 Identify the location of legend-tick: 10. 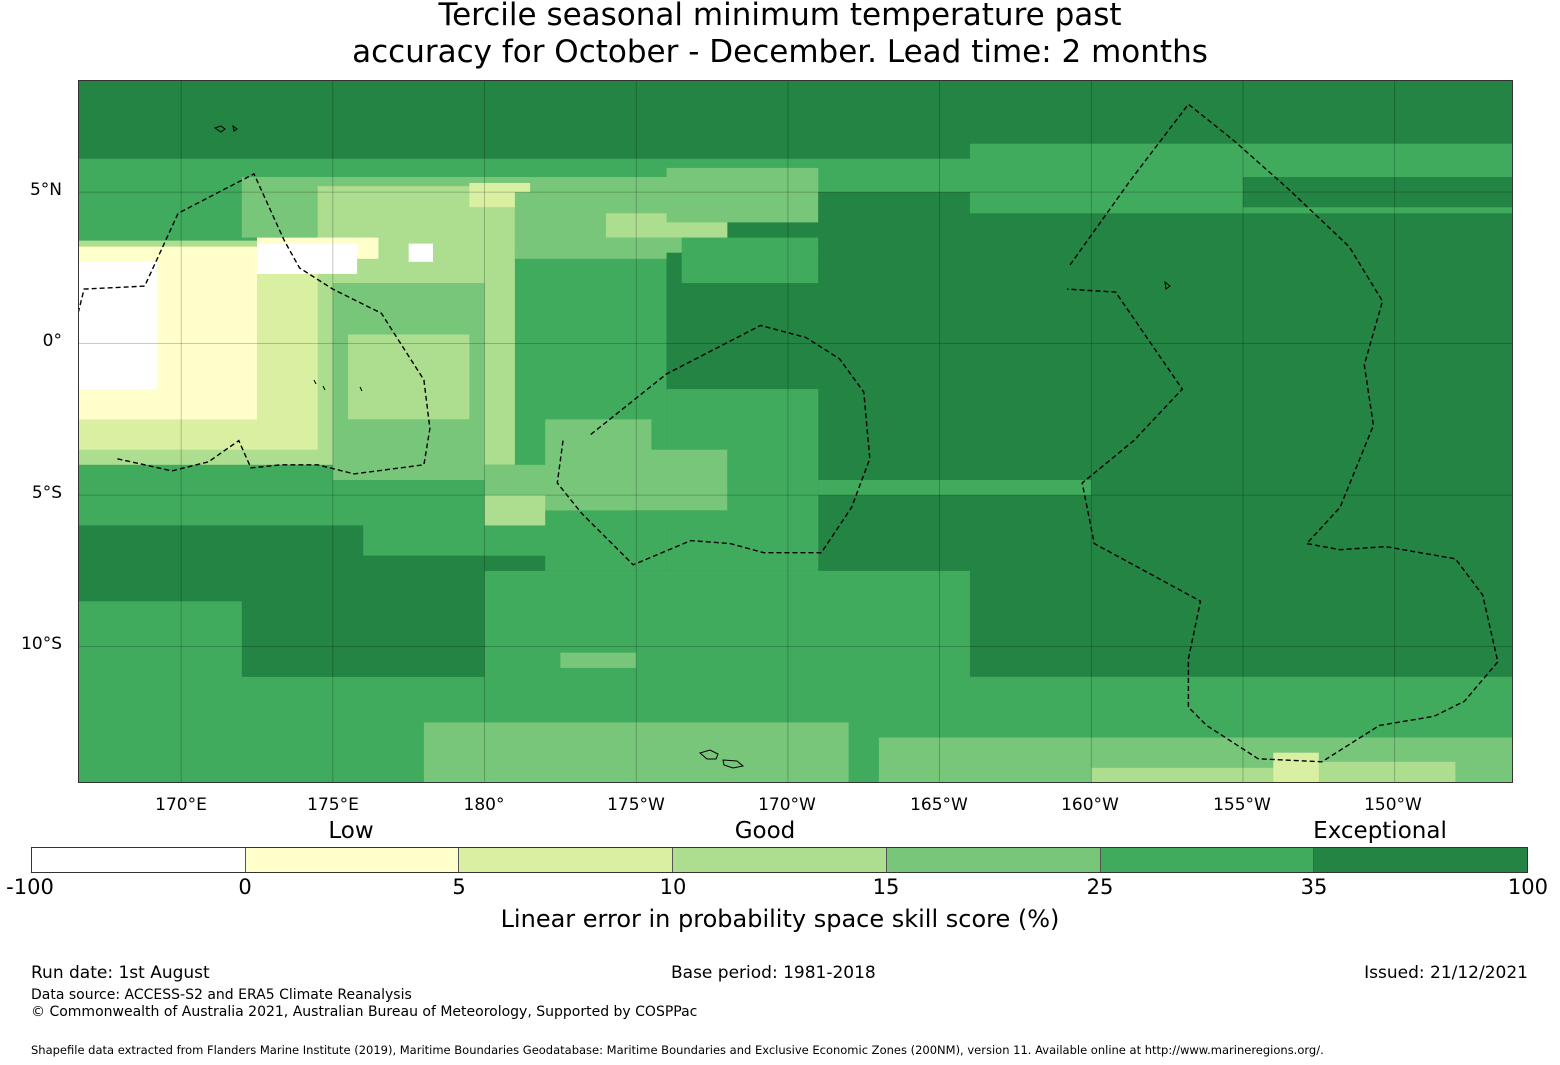
(673, 887).